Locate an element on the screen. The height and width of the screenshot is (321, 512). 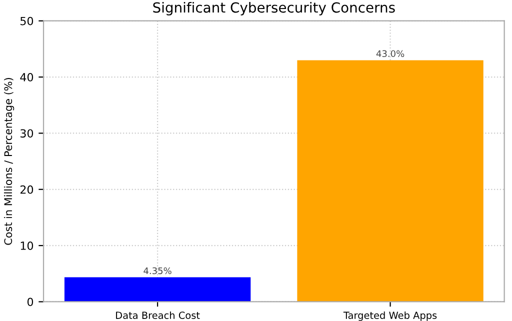
y-tick-label: 20 is located at coordinates (27, 189).